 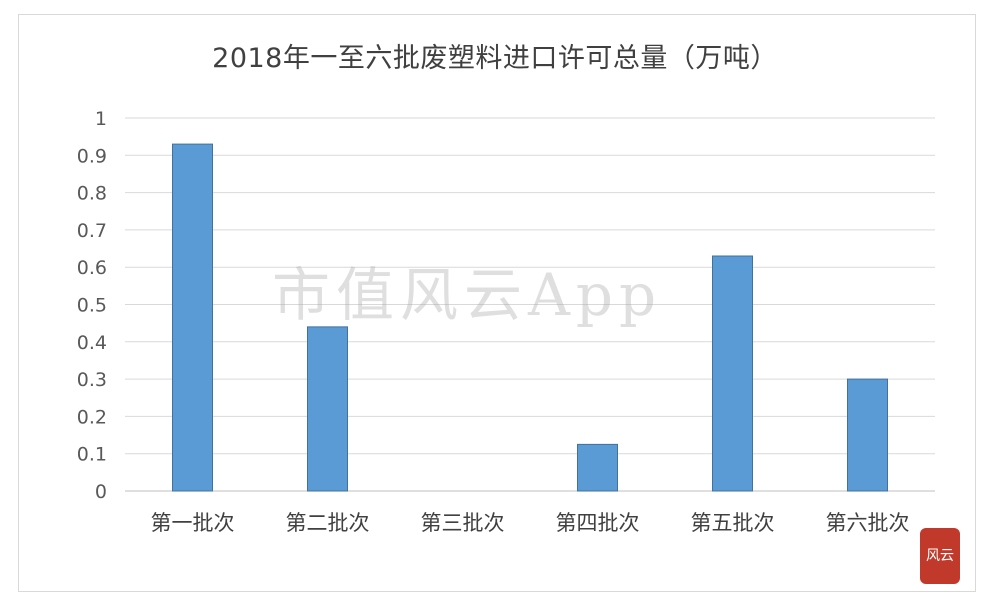 I want to click on y-tick-label: 0.1, so click(x=92, y=455).